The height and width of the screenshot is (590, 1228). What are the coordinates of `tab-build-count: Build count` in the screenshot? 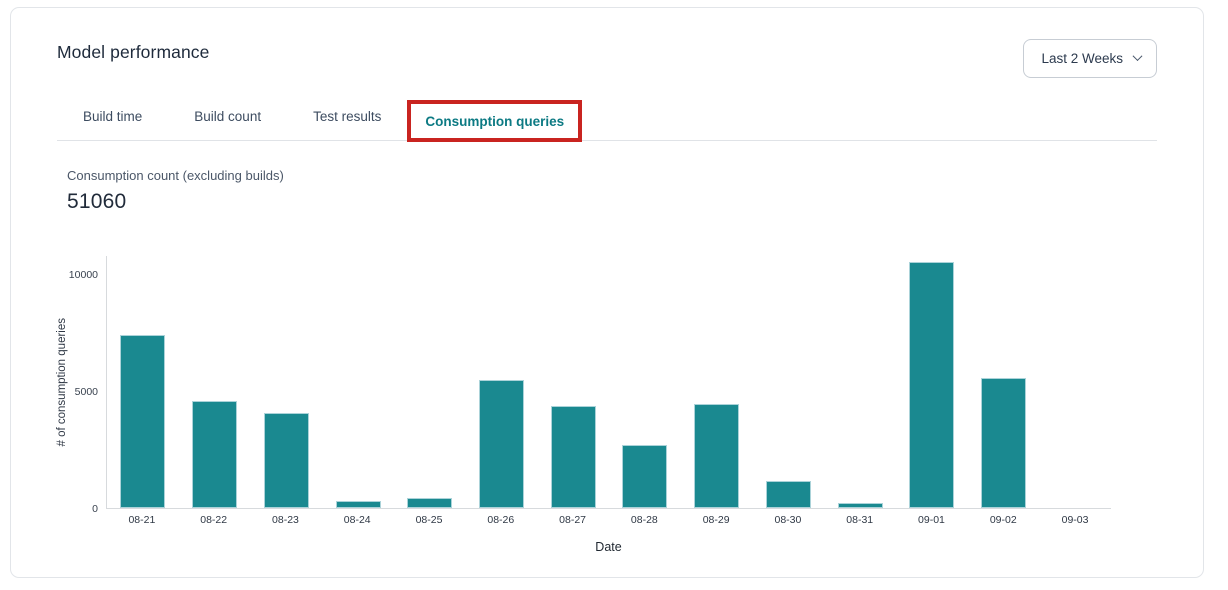 It's located at (228, 116).